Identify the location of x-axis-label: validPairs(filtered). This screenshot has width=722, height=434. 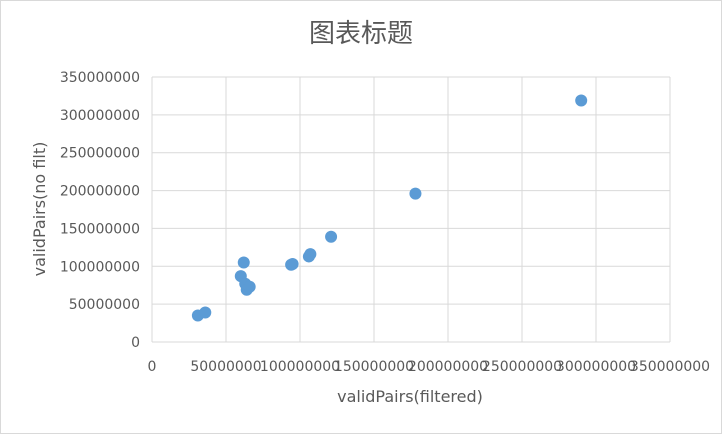
(410, 396).